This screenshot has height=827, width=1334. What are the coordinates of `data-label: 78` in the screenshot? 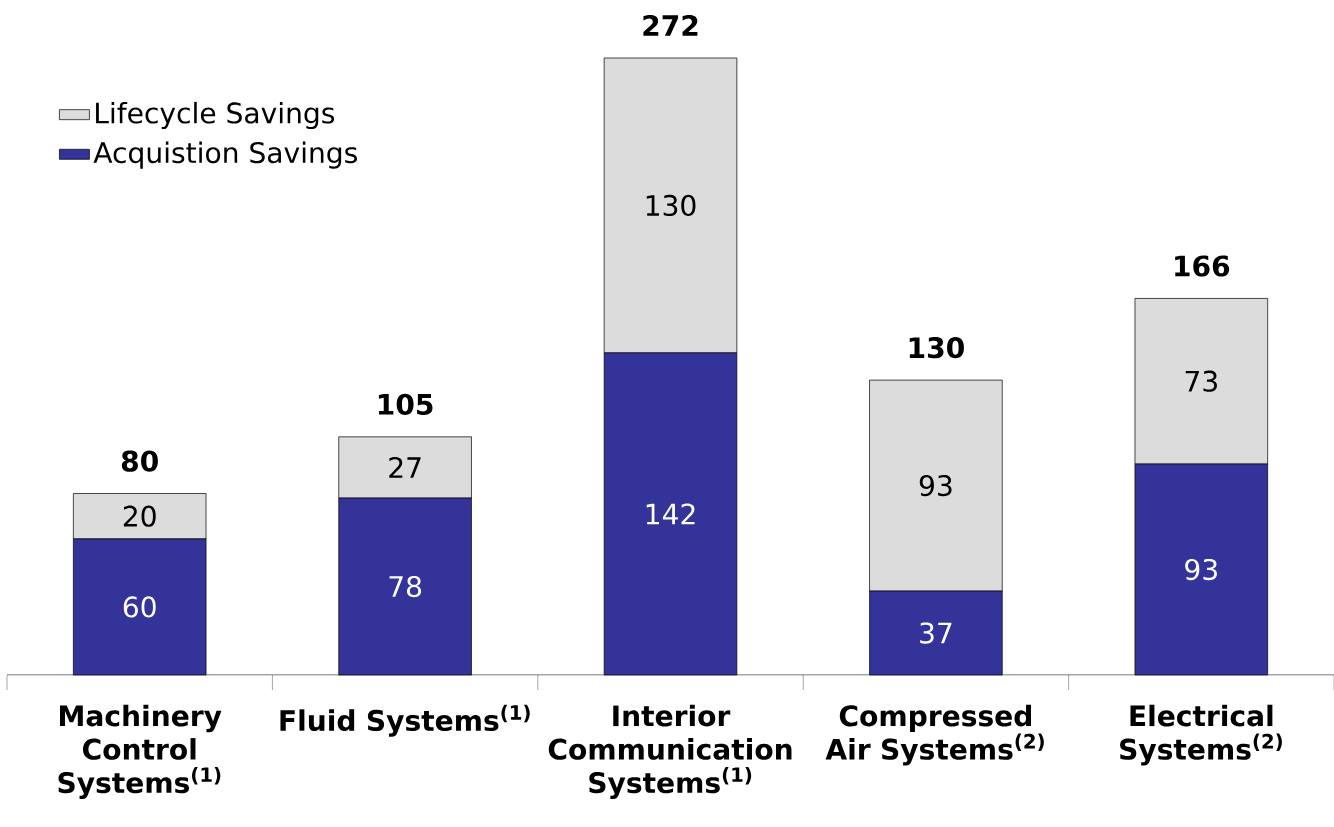 It's located at (405, 586).